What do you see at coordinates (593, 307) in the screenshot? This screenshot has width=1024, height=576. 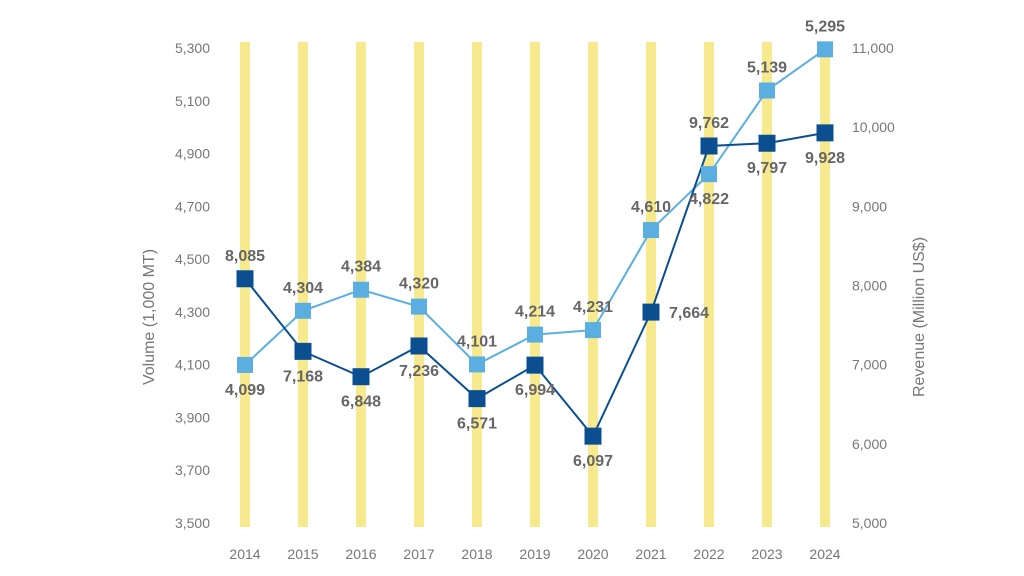 I see `series-1-data-label: 4,231` at bounding box center [593, 307].